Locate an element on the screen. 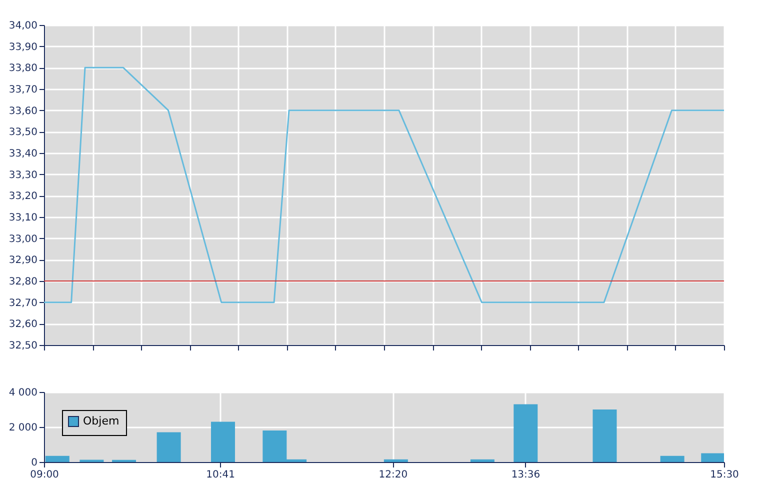  x-tick-label: 10:41 is located at coordinates (220, 475).